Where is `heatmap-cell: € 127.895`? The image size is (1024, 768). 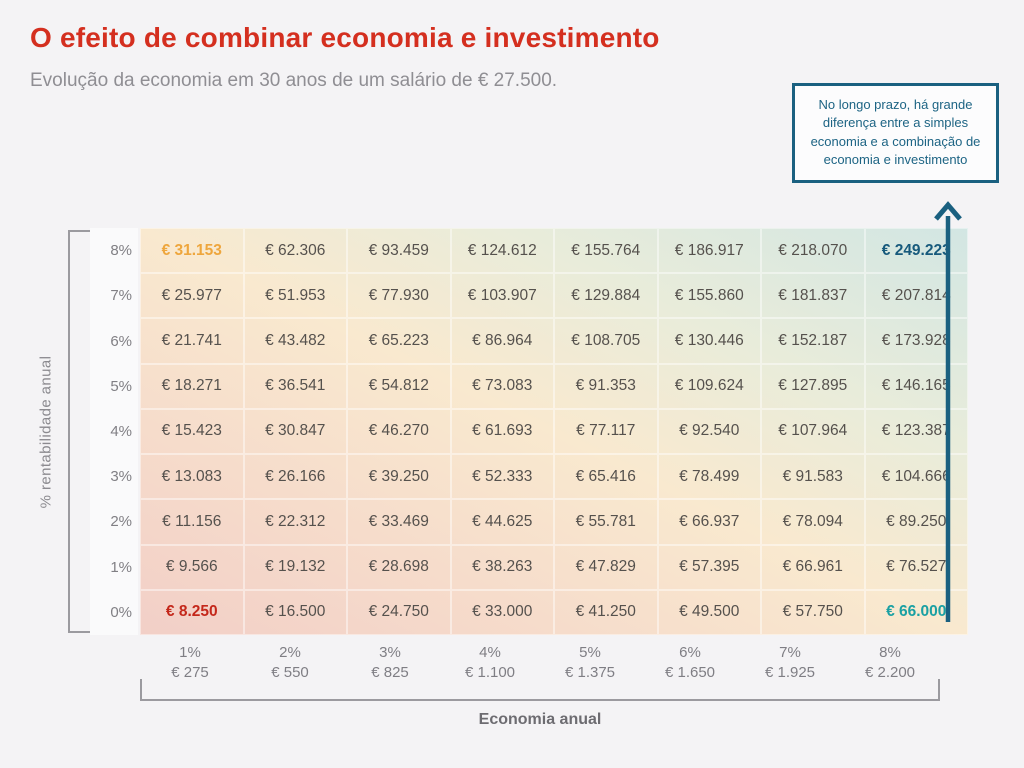 heatmap-cell: € 127.895 is located at coordinates (813, 386).